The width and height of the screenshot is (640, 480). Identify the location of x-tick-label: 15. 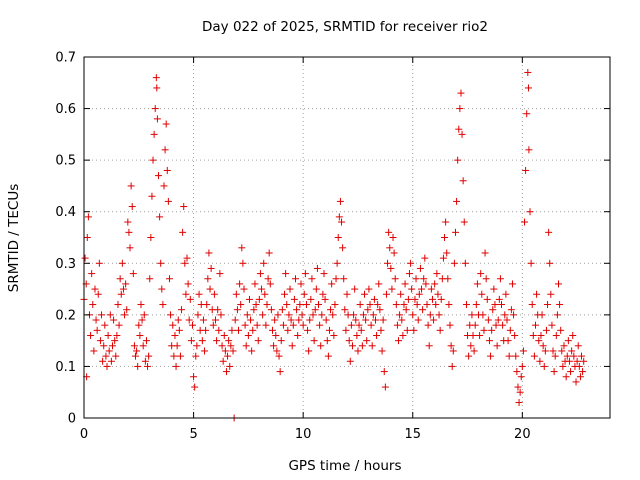
(412, 434).